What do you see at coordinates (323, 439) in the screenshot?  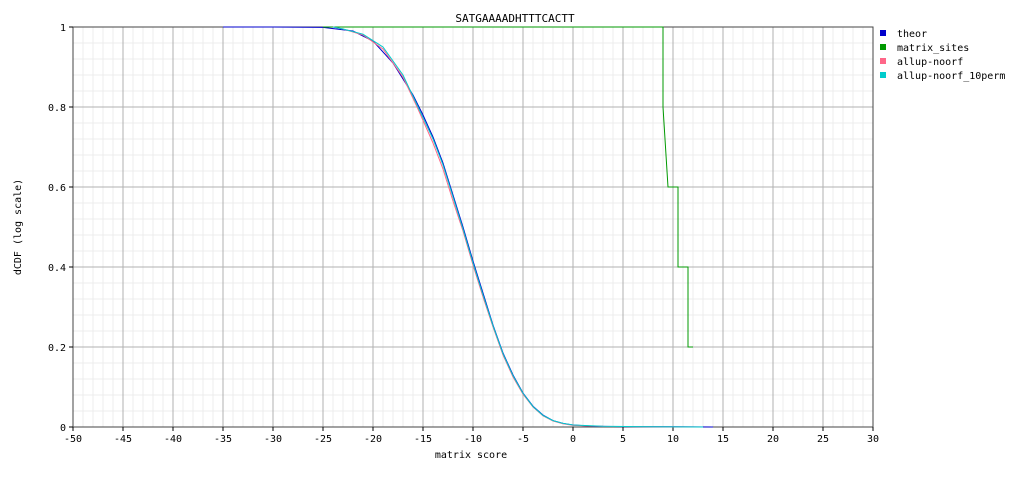 I see `x-tick-label: -25` at bounding box center [323, 439].